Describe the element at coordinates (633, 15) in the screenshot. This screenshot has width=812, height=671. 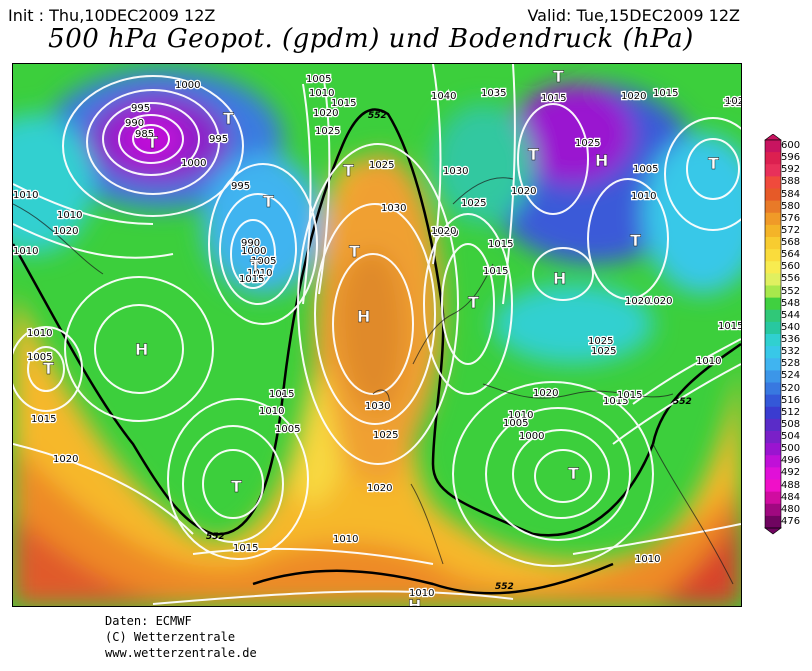
I see `valid-time: Valid: Tue,15DEC2009 12Z` at that location.